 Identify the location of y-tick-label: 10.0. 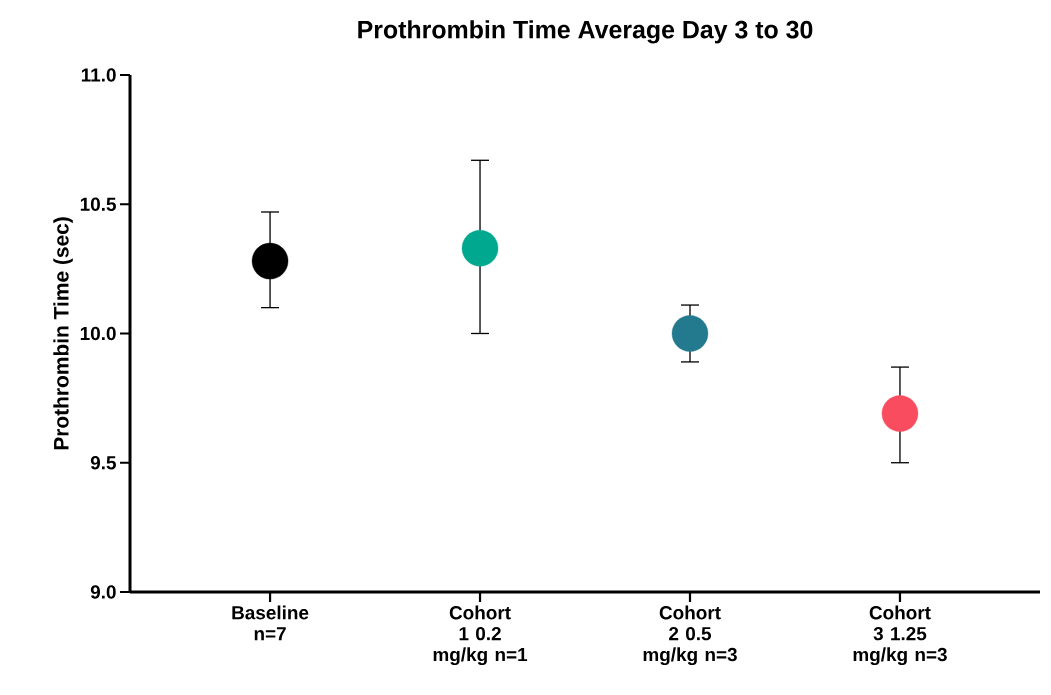
(98, 333).